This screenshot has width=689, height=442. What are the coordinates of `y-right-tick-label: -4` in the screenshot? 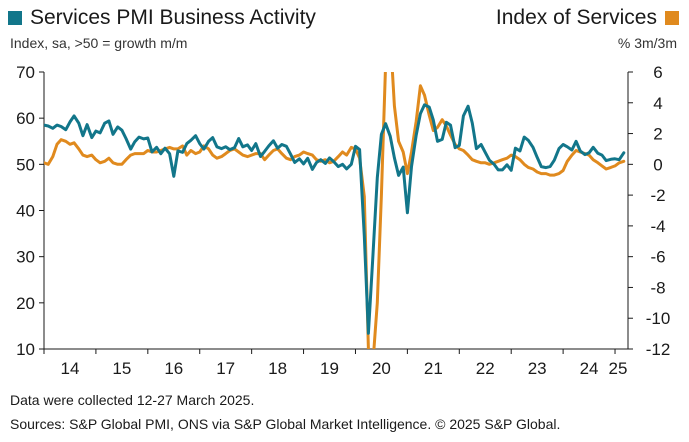 It's located at (657, 226).